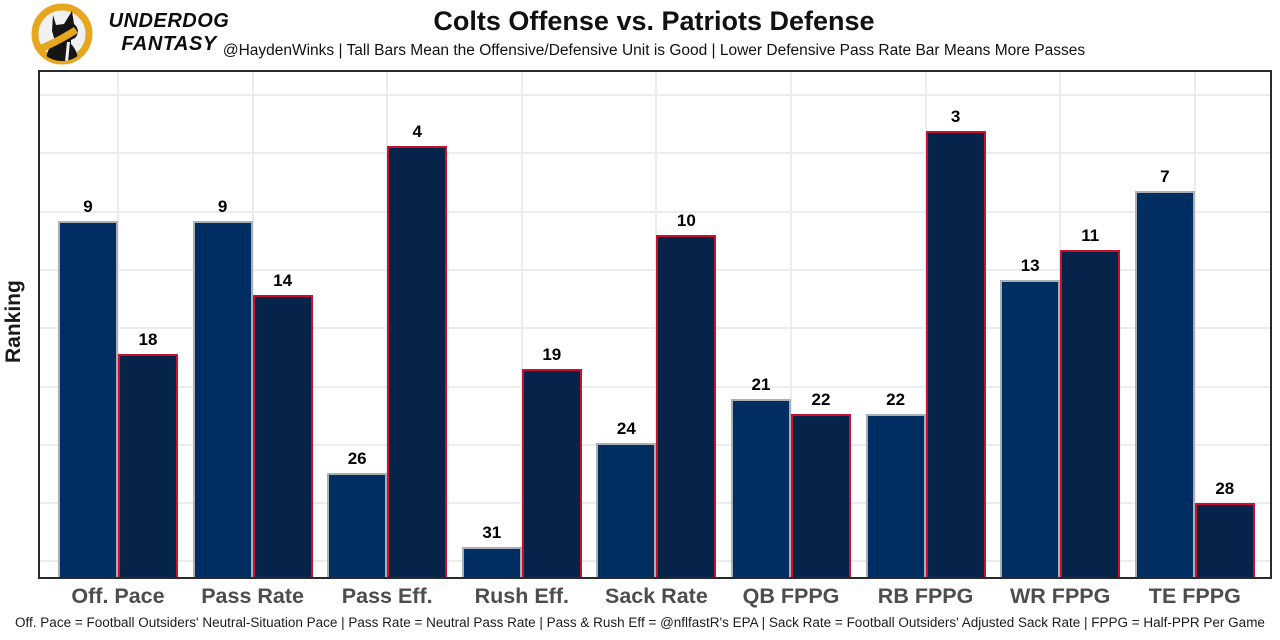  Describe the element at coordinates (88, 399) in the screenshot. I see `bar-offense-off-pace` at that location.